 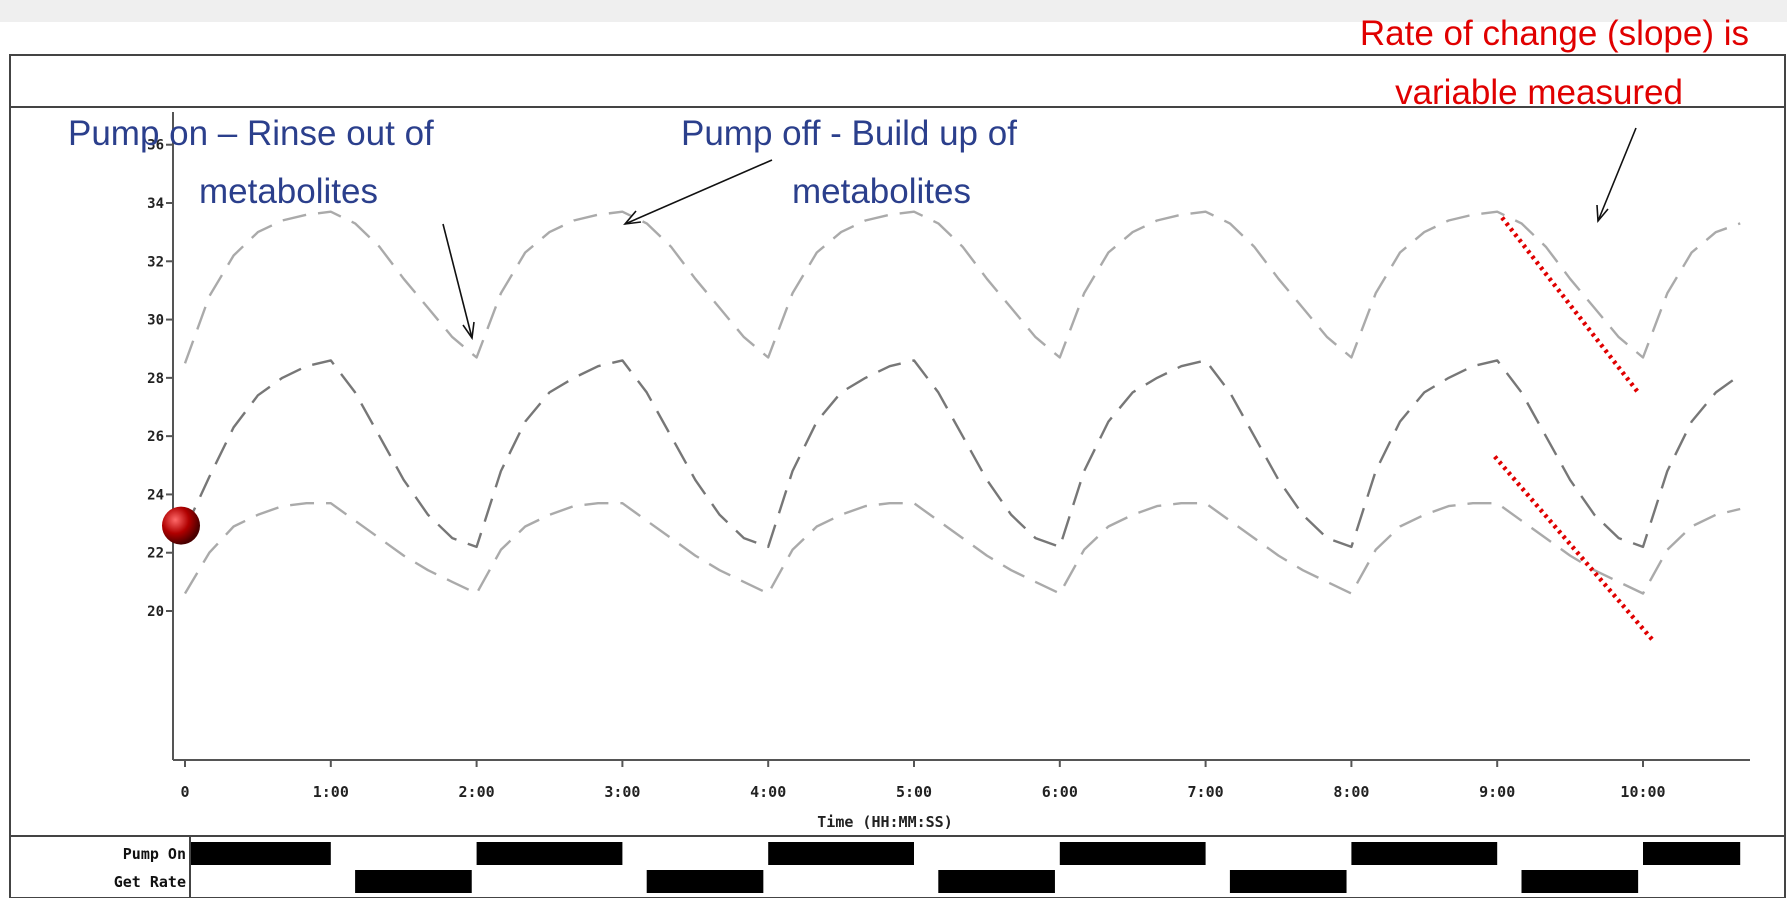 I want to click on y-tick-label: 34, so click(x=155, y=204).